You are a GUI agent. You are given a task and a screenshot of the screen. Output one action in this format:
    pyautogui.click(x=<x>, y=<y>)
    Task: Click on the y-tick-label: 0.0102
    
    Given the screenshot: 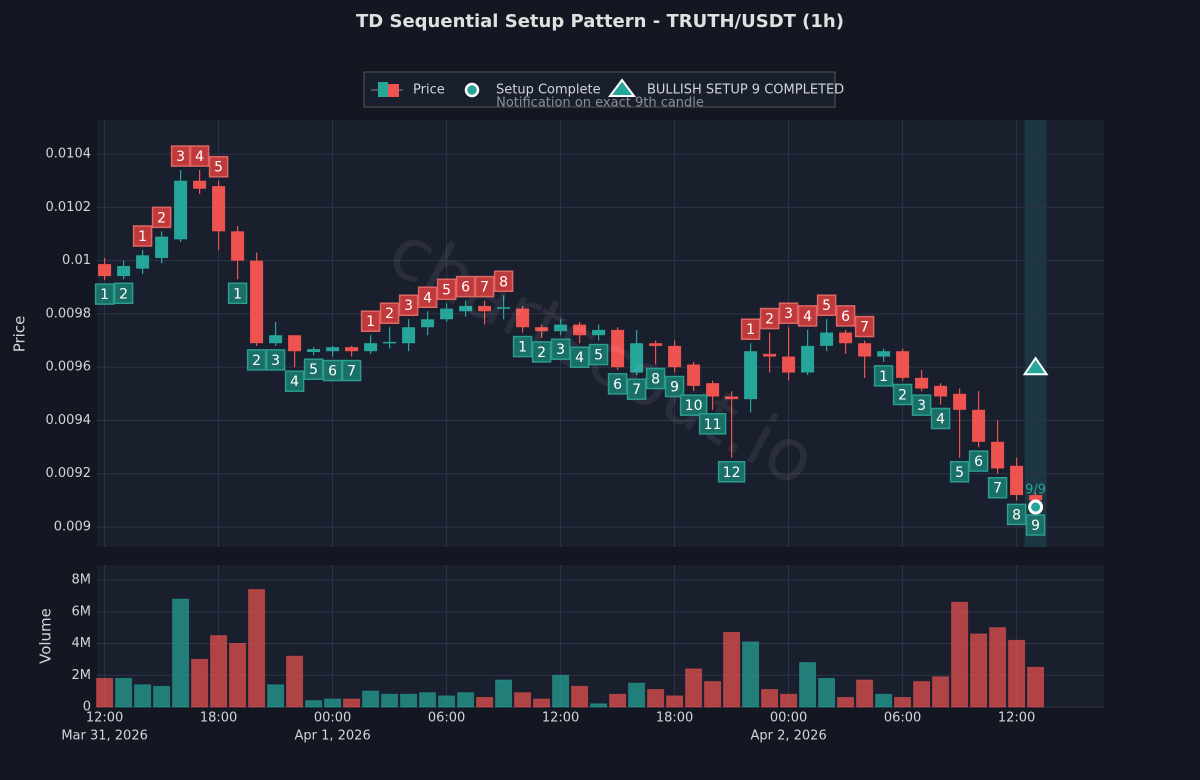 What is the action you would take?
    pyautogui.click(x=69, y=207)
    